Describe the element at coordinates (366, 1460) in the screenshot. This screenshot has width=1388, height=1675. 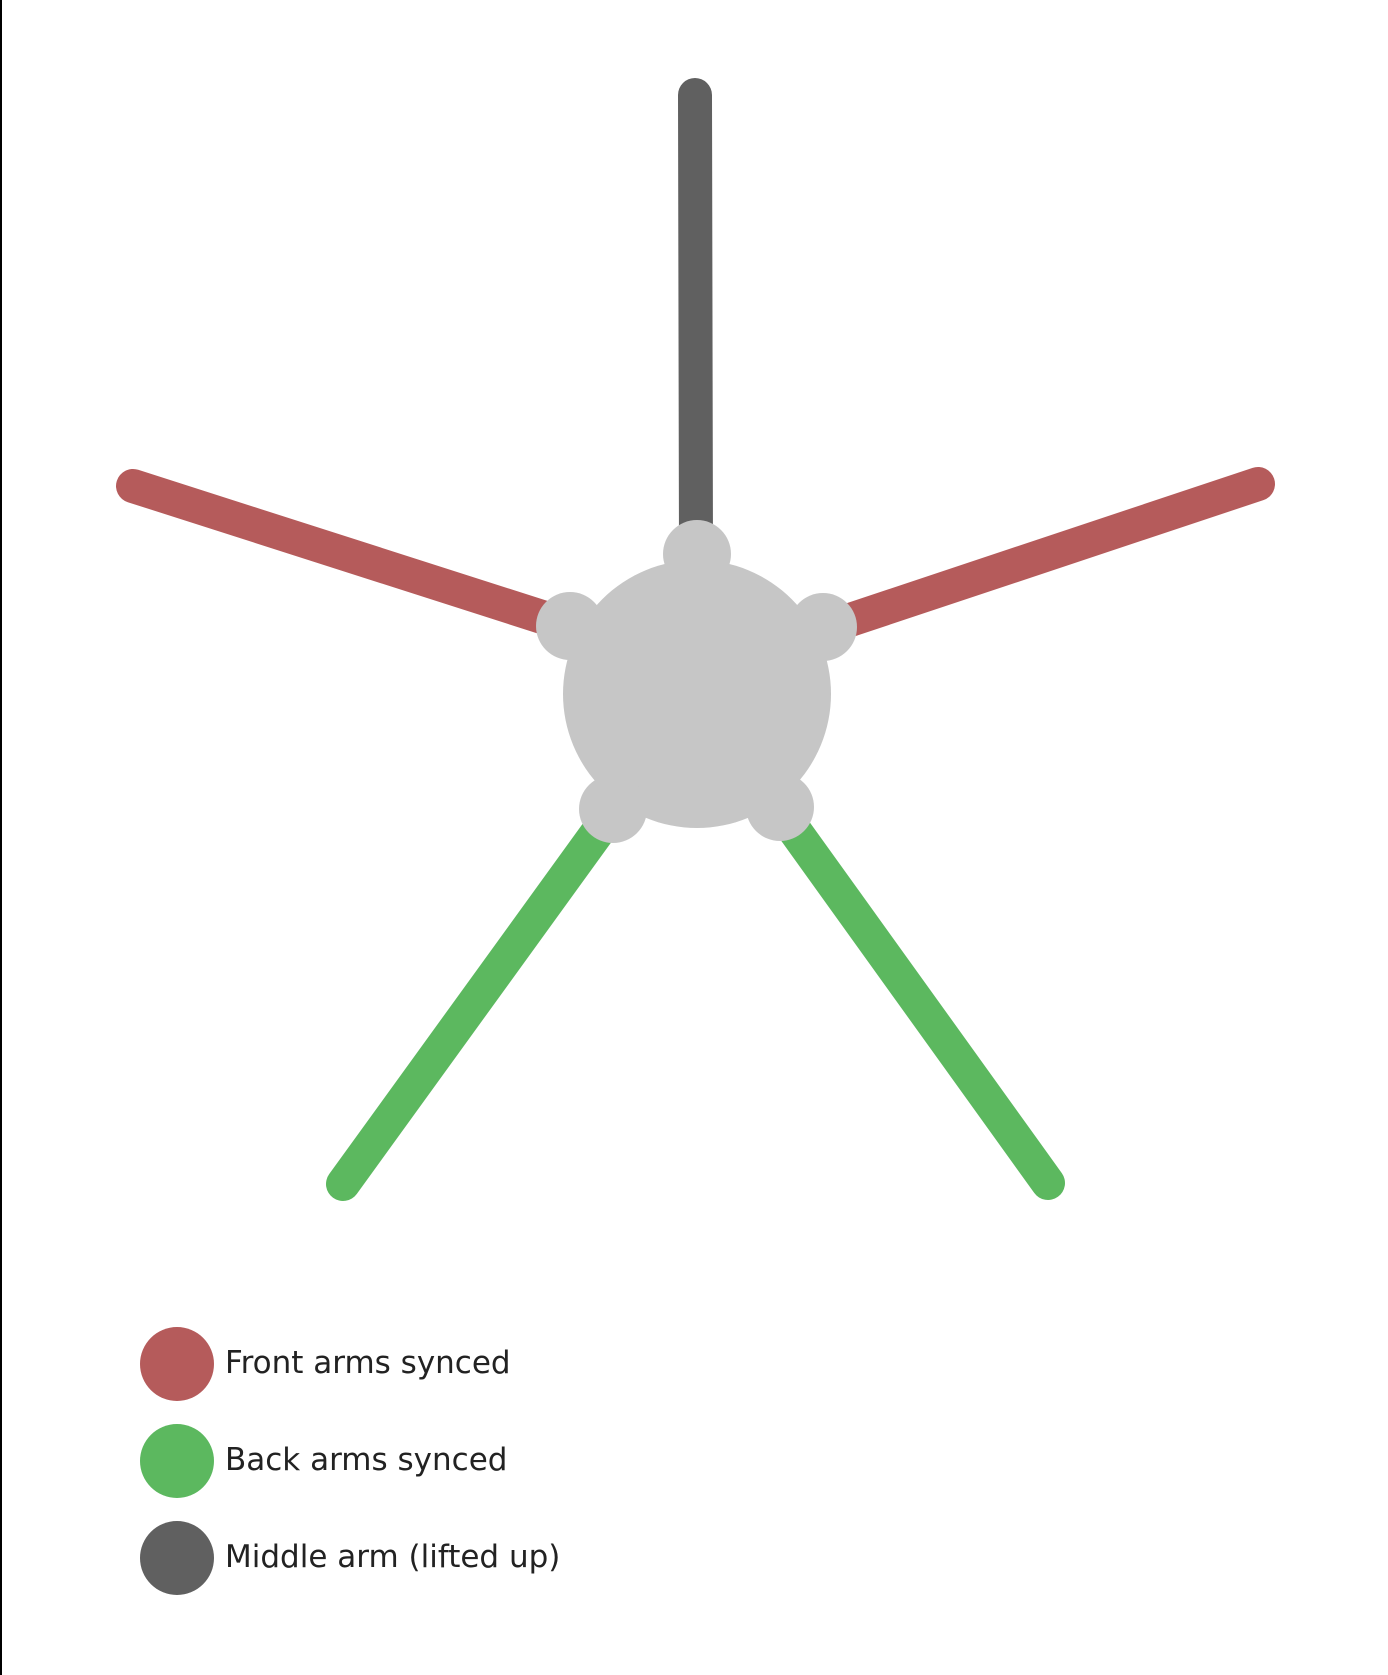
I see `legend-label-back: Back arms synced` at that location.